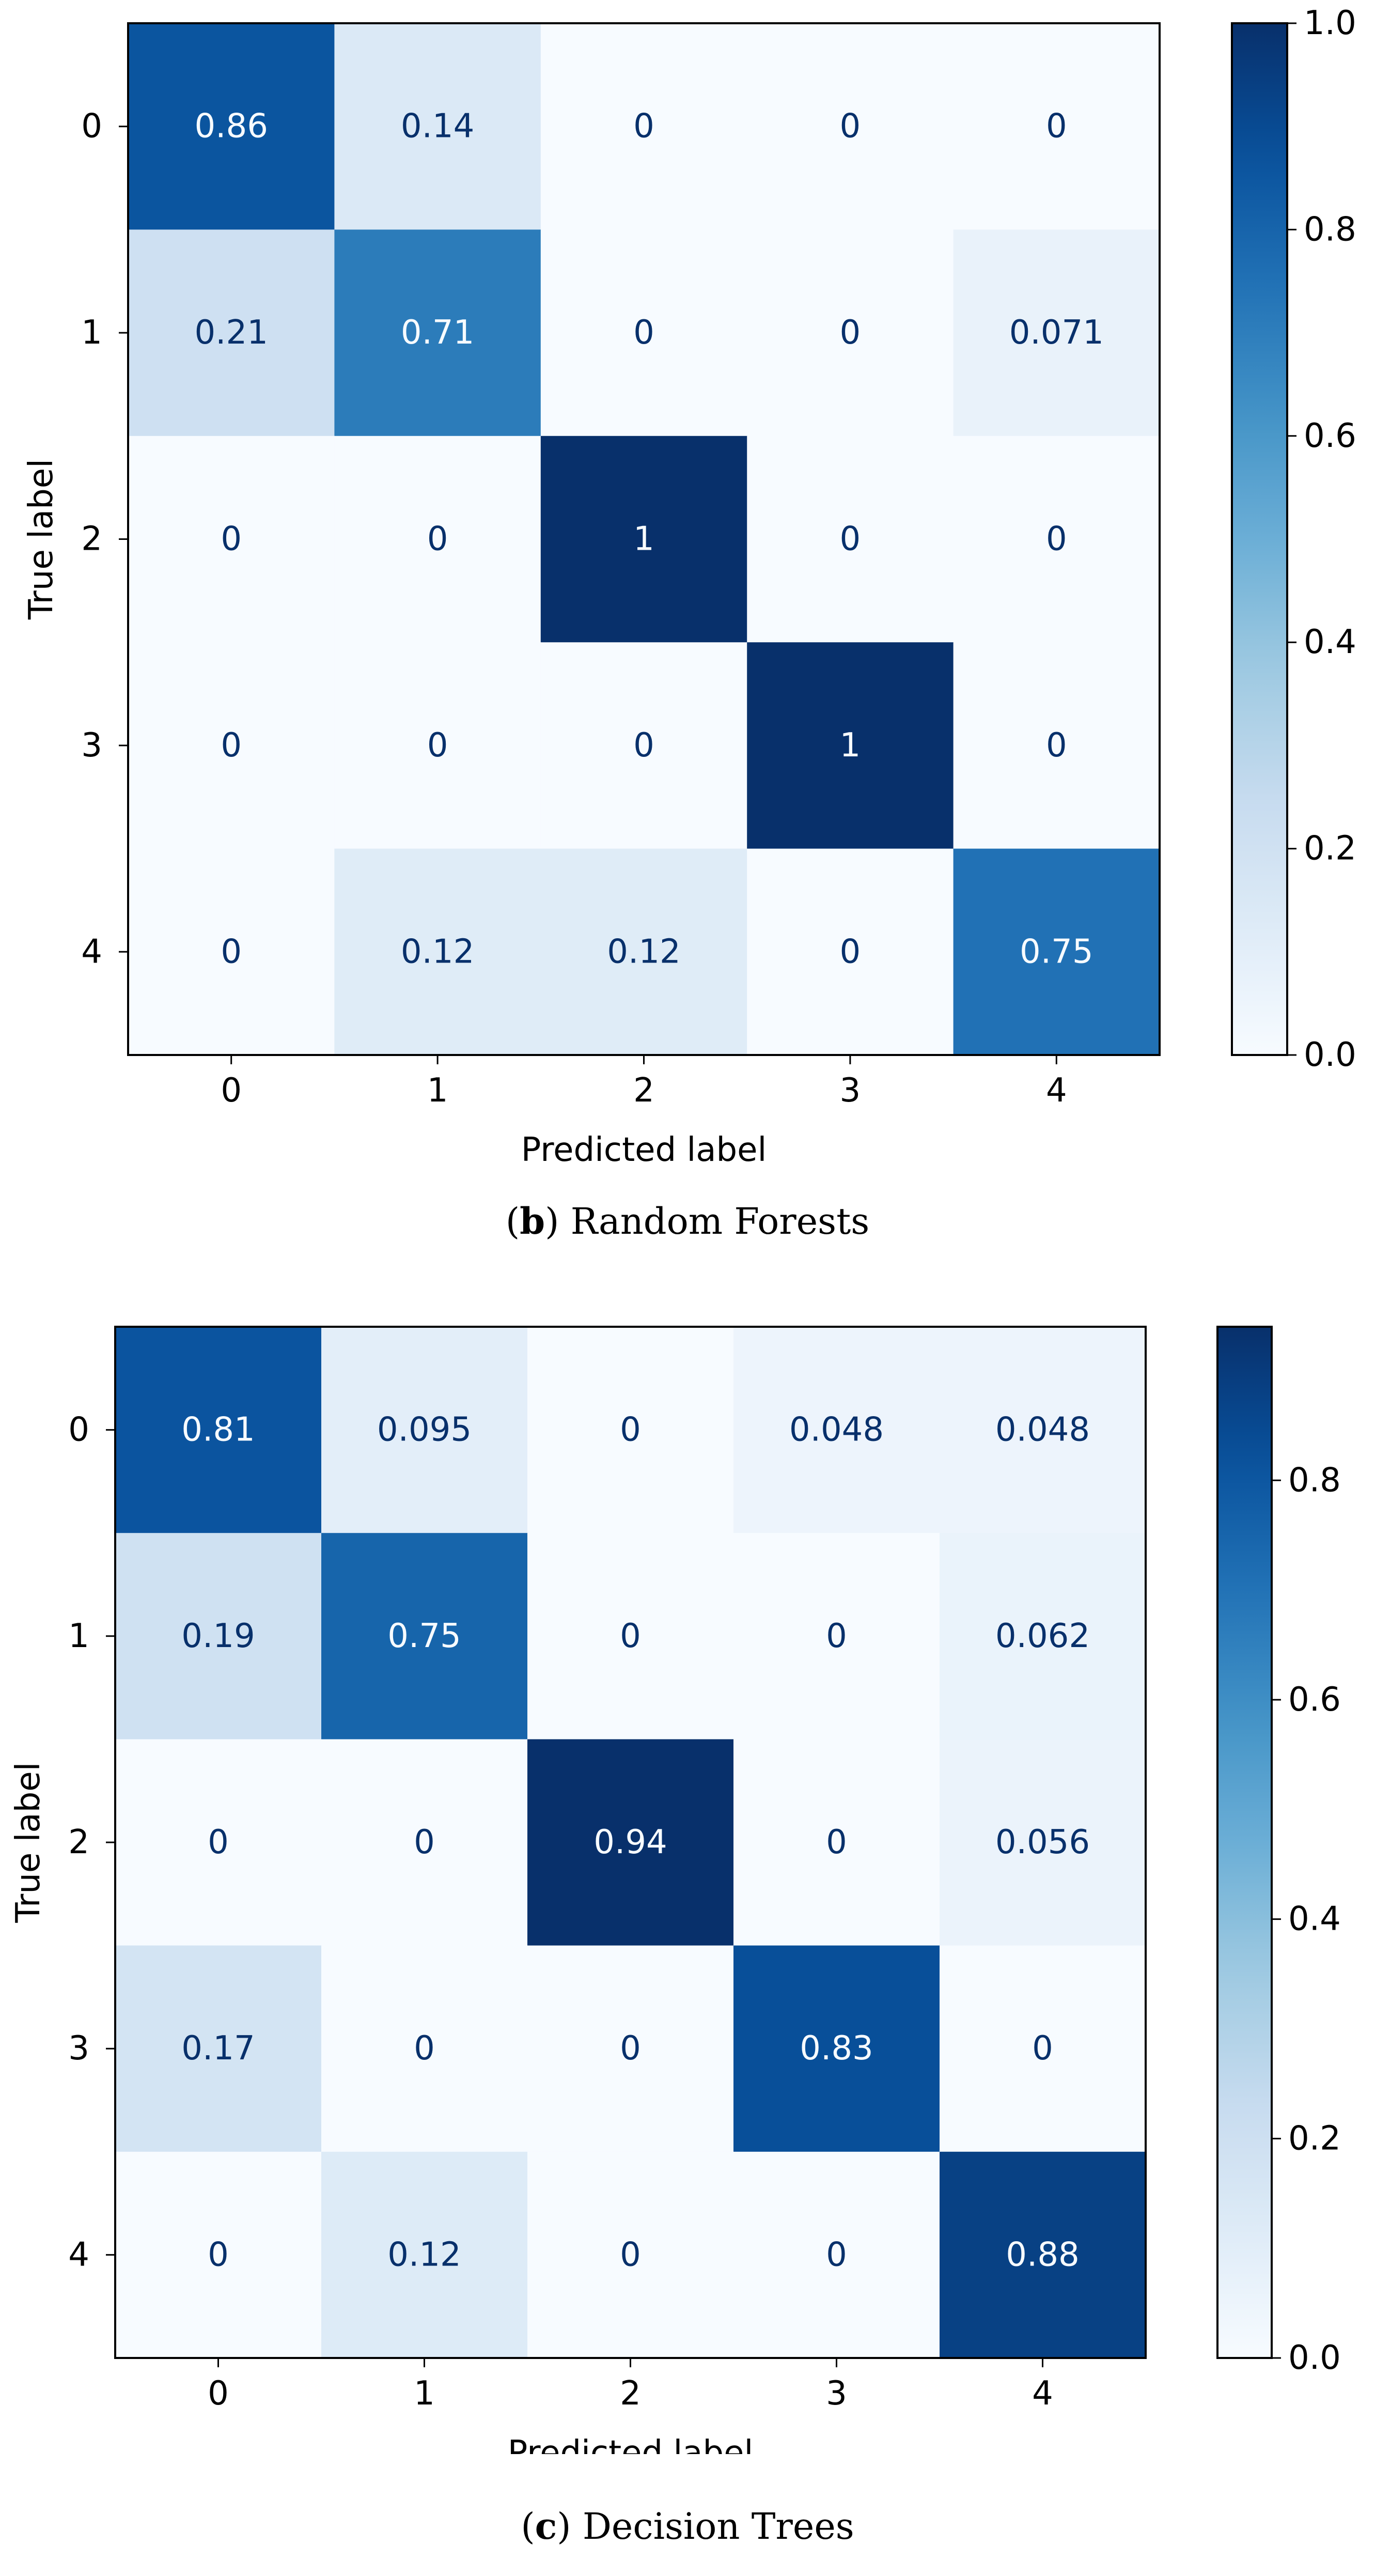 Image resolution: width=1375 pixels, height=2576 pixels. I want to click on x-tick-label: 3, so click(850, 1091).